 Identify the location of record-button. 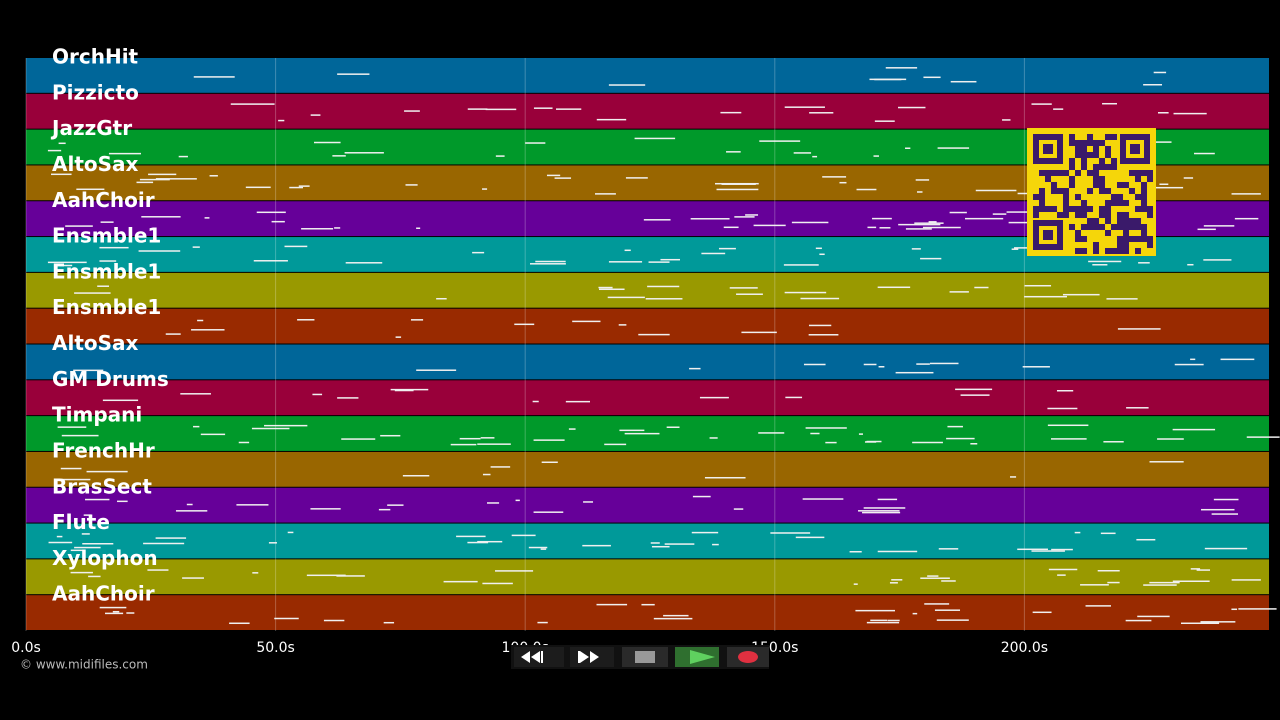
(748, 657).